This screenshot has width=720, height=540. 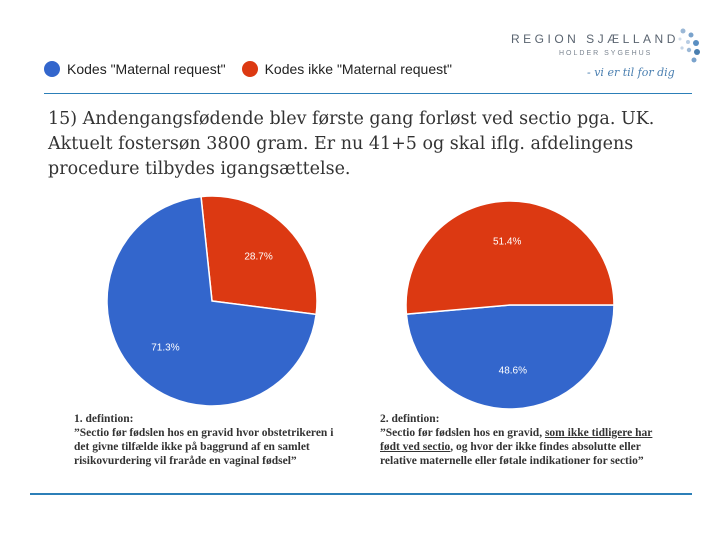 What do you see at coordinates (146, 69) in the screenshot?
I see `legend-label: Kodes "Maternal request"` at bounding box center [146, 69].